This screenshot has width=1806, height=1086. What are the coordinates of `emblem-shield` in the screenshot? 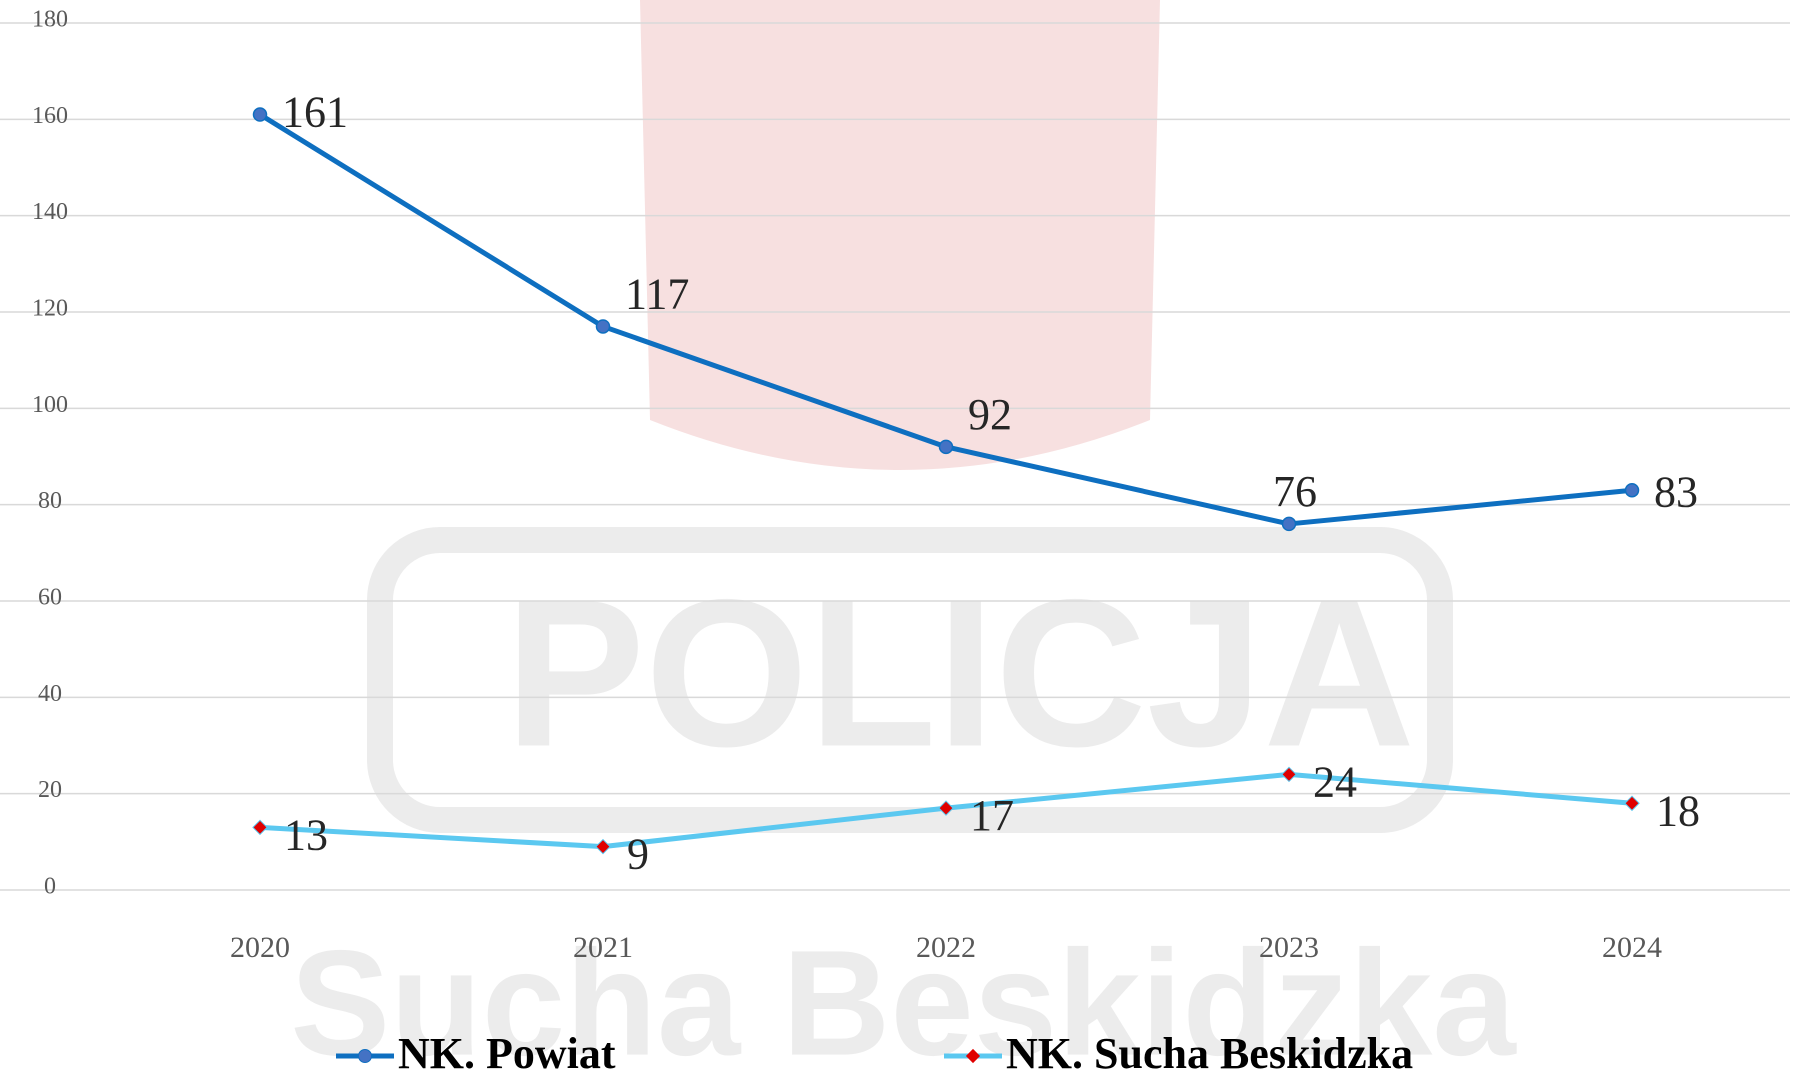 It's located at (900, 235).